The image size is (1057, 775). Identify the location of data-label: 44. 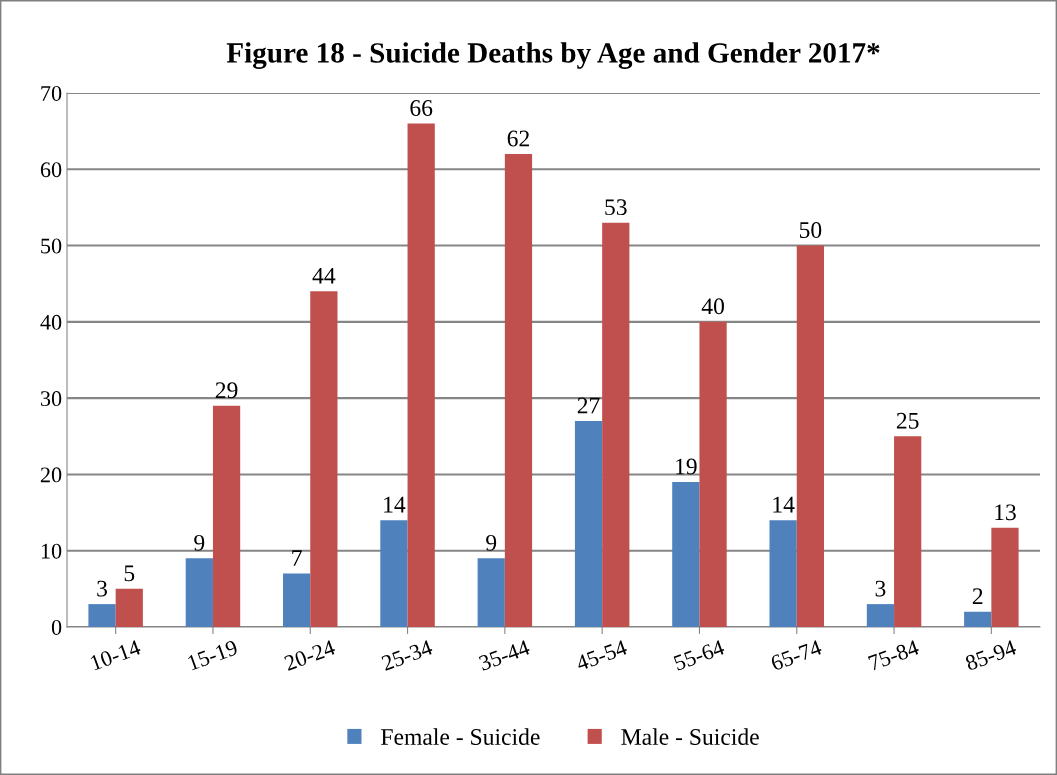
(324, 275).